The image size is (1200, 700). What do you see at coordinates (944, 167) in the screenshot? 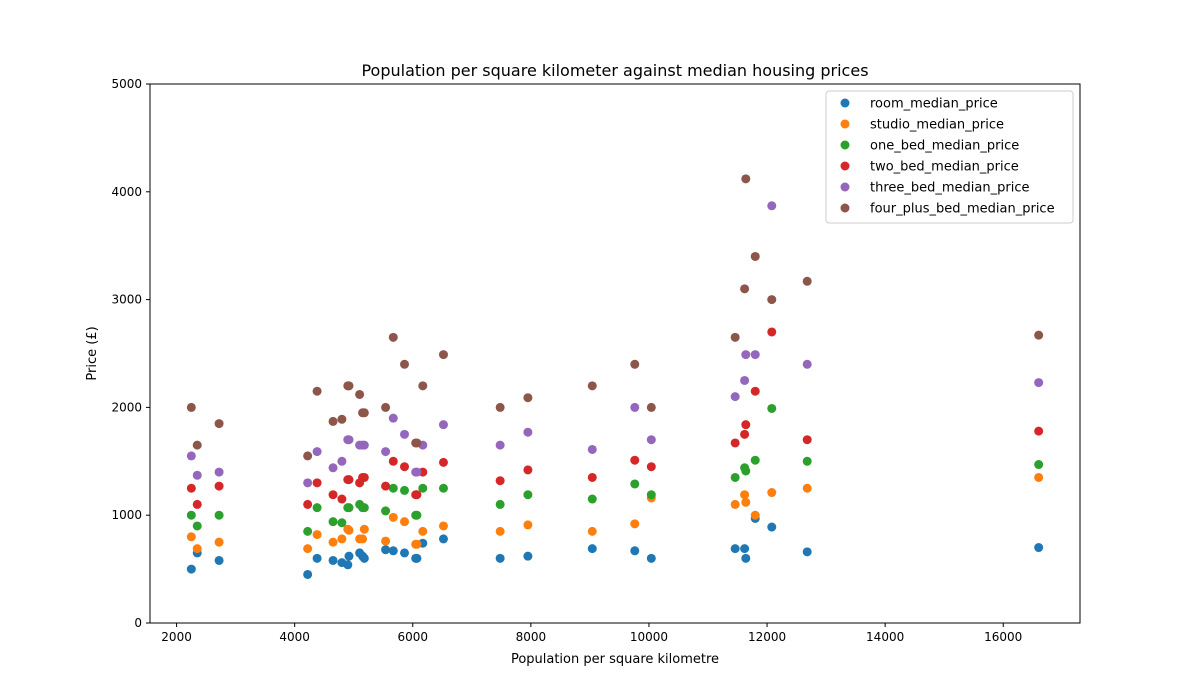
I see `legend-label: two_bed_median_price` at bounding box center [944, 167].